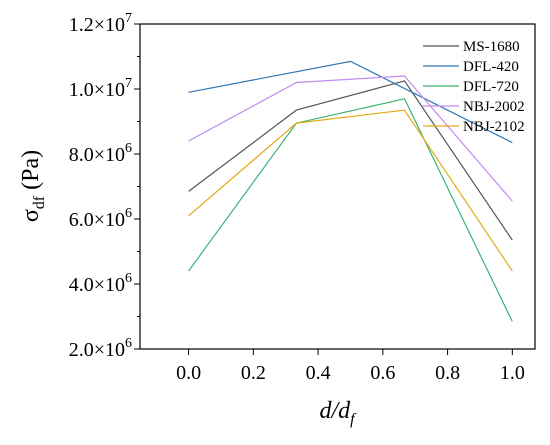 The width and height of the screenshot is (550, 445). Describe the element at coordinates (491, 47) in the screenshot. I see `legend-label: MS-1680` at that location.